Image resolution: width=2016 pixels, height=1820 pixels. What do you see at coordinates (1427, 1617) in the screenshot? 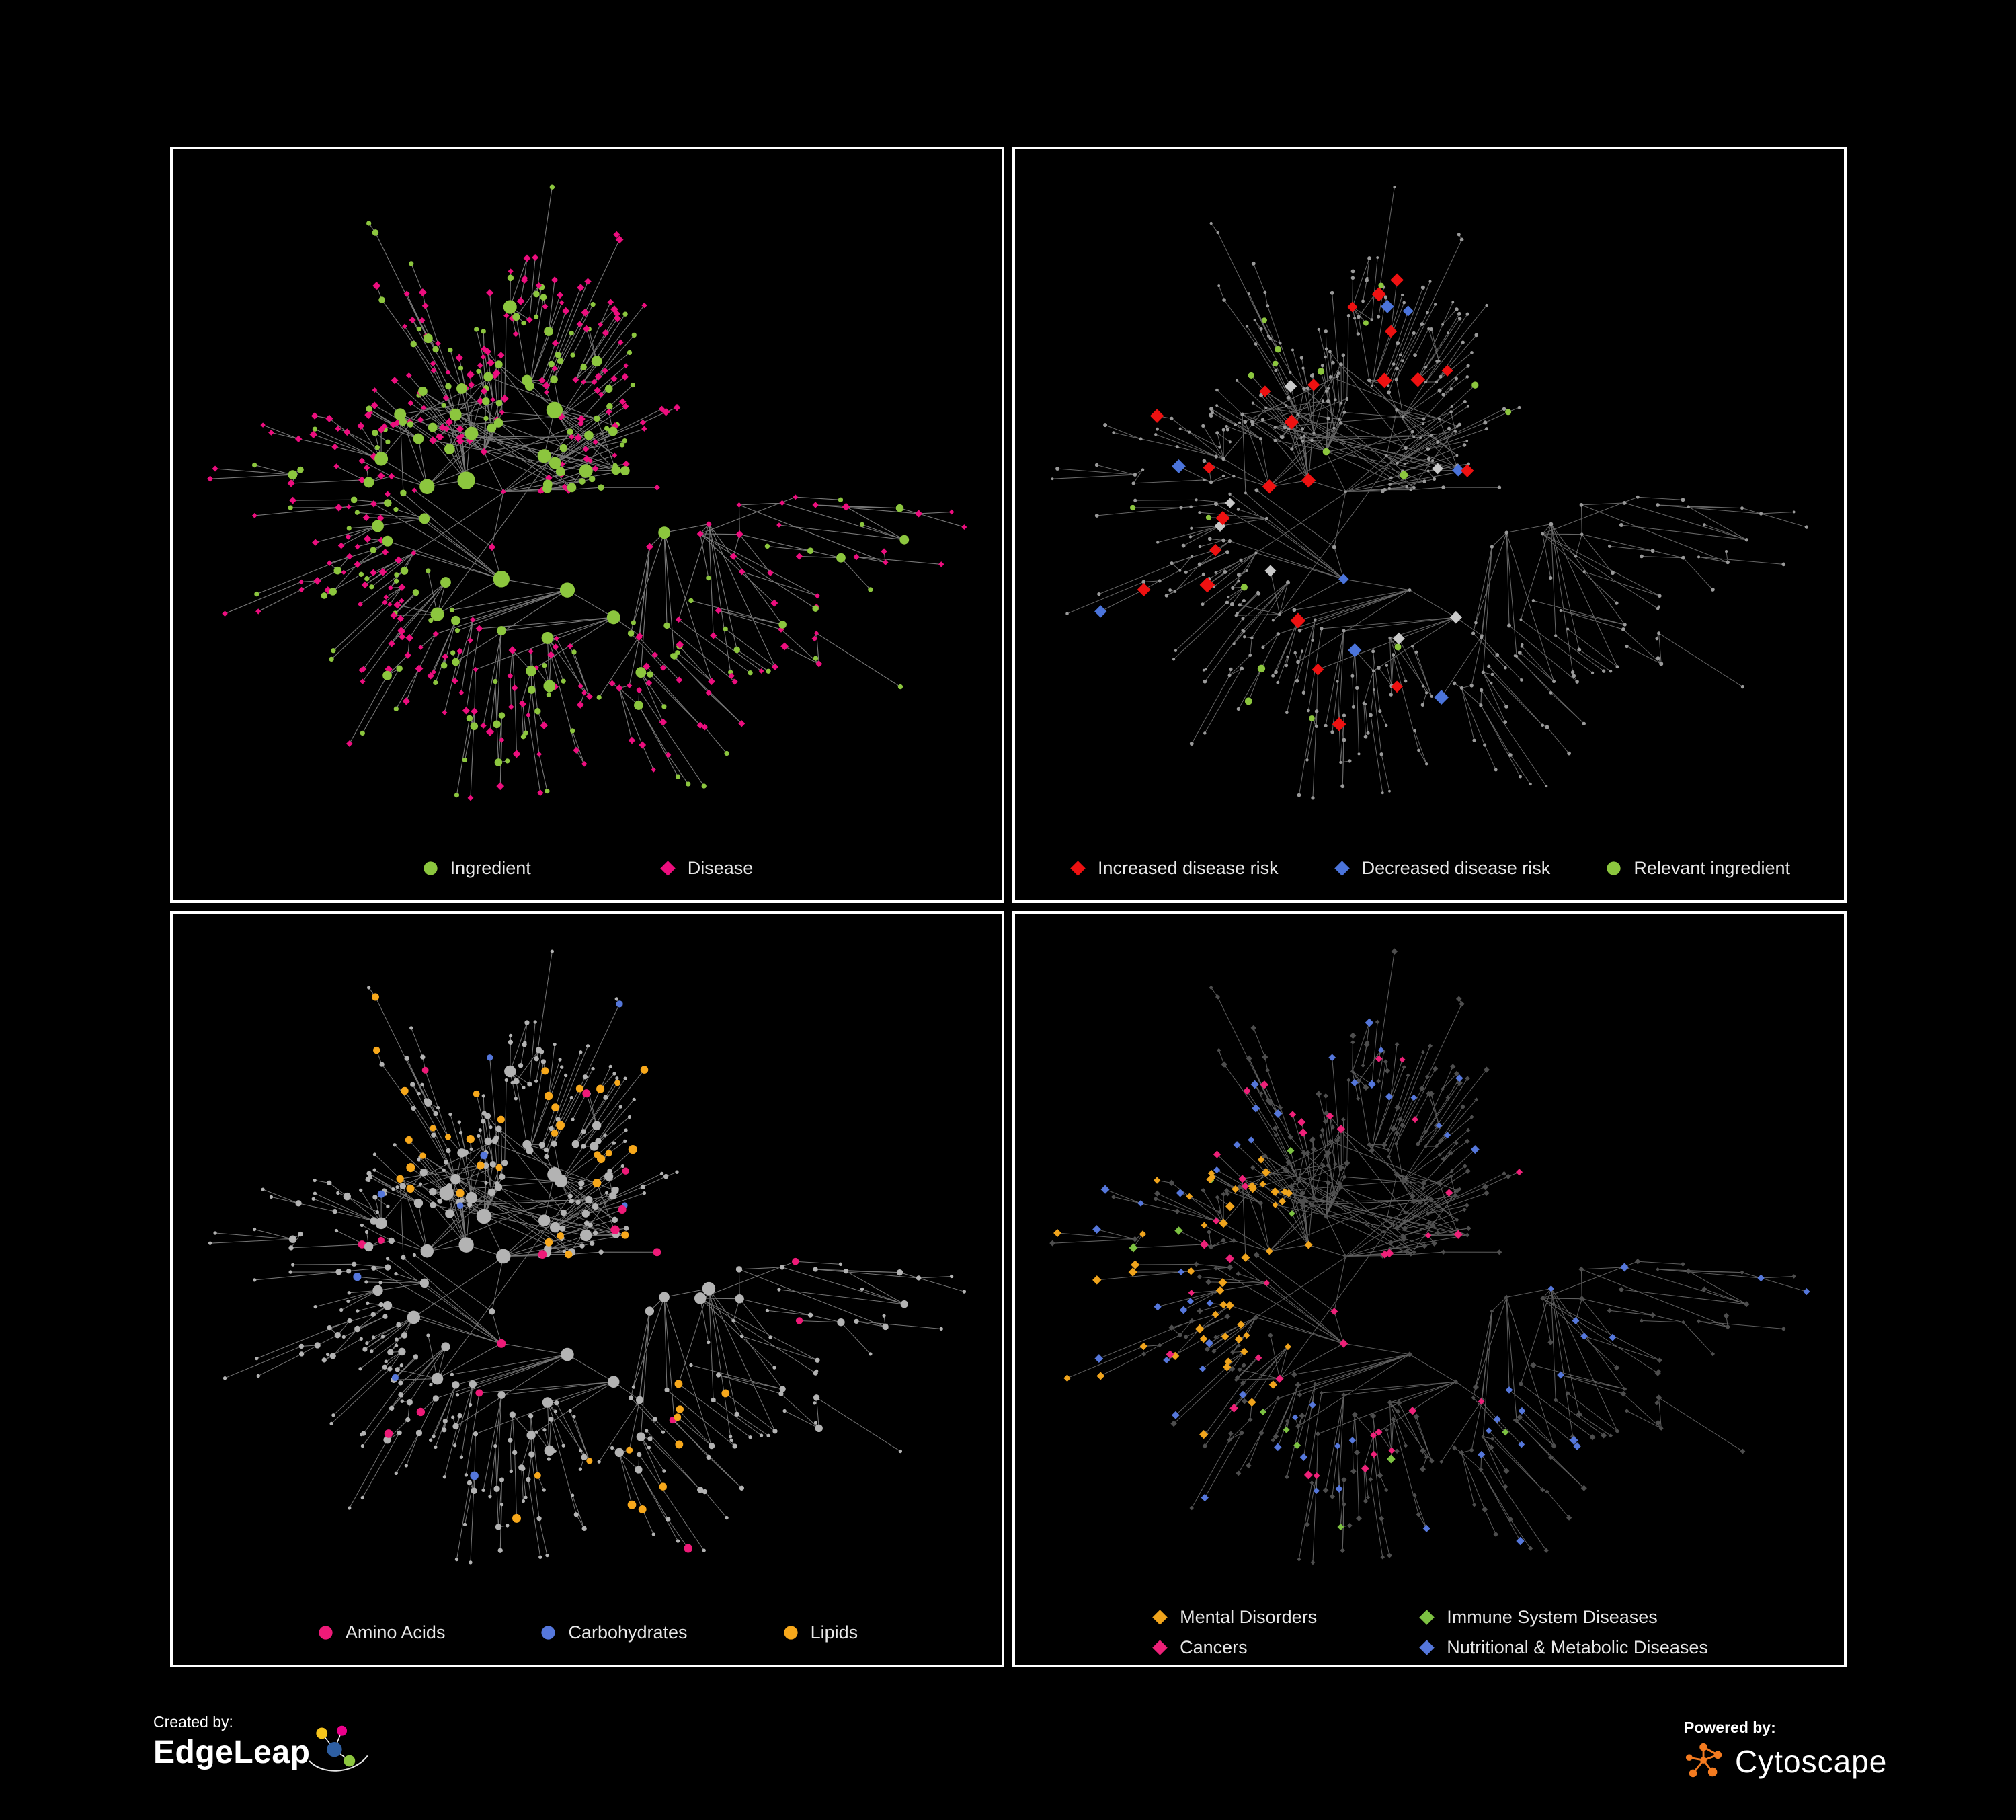
I see `diamond-swatch-icon` at bounding box center [1427, 1617].